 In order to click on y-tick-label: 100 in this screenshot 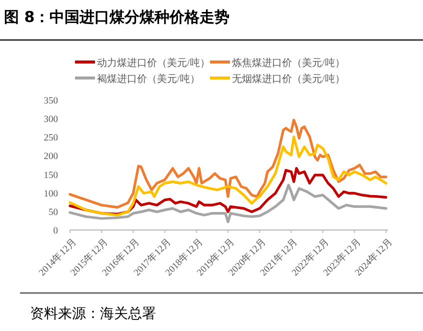, I will do `click(51, 194)`.